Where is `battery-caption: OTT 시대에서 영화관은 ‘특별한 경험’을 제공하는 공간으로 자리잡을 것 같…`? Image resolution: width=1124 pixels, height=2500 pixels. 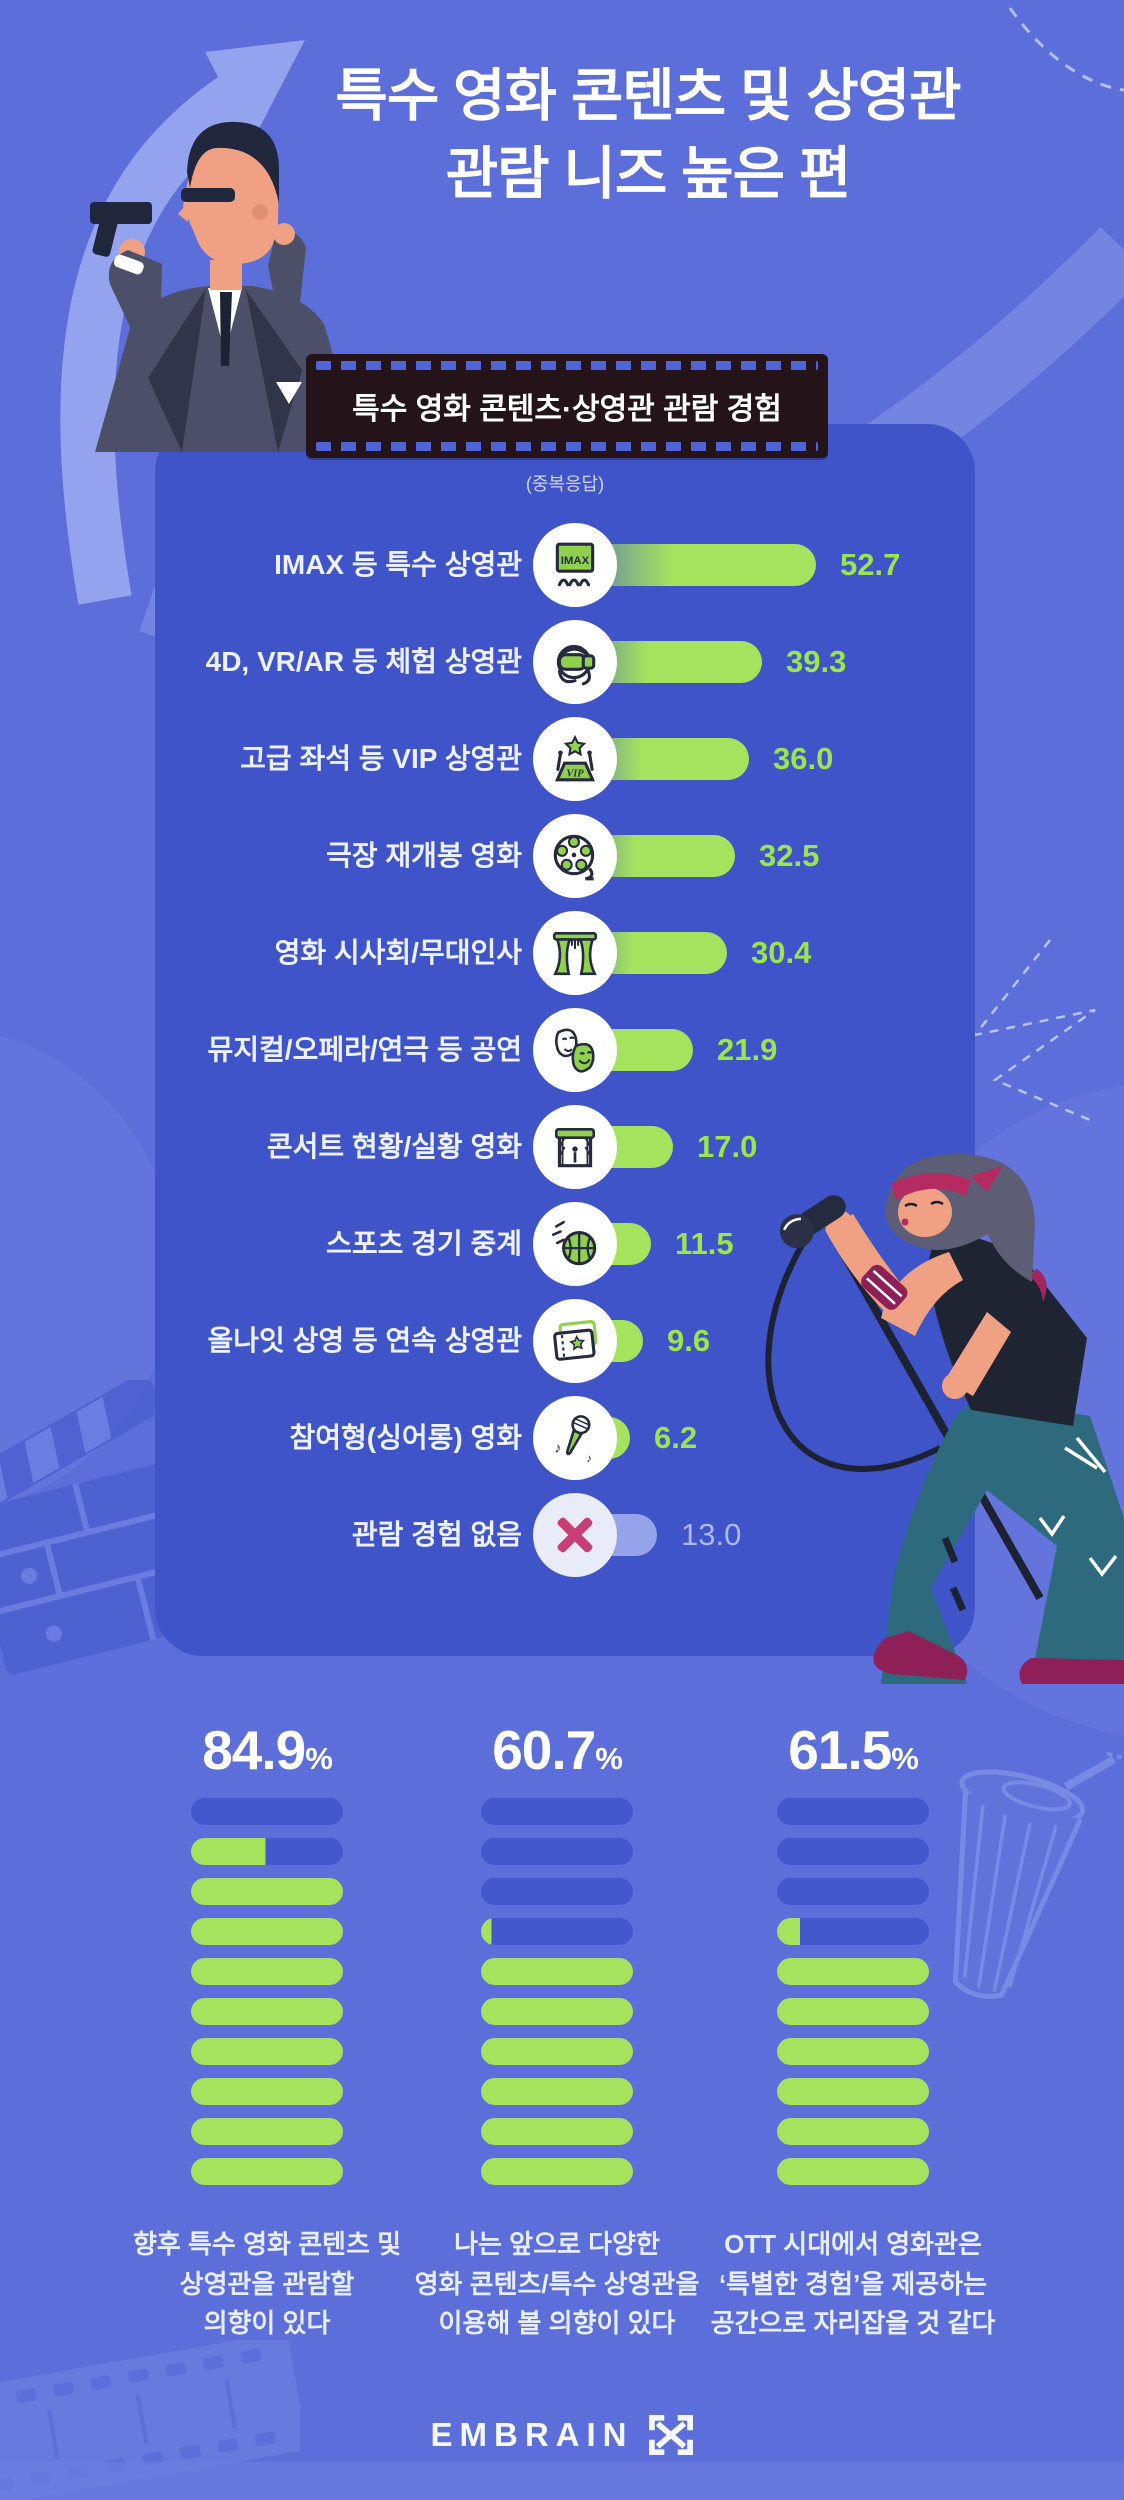
battery-caption: OTT 시대에서 영화관은 ‘특별한 경험’을 제공하는 공간으로 자리잡을 것 같… is located at coordinates (853, 2284).